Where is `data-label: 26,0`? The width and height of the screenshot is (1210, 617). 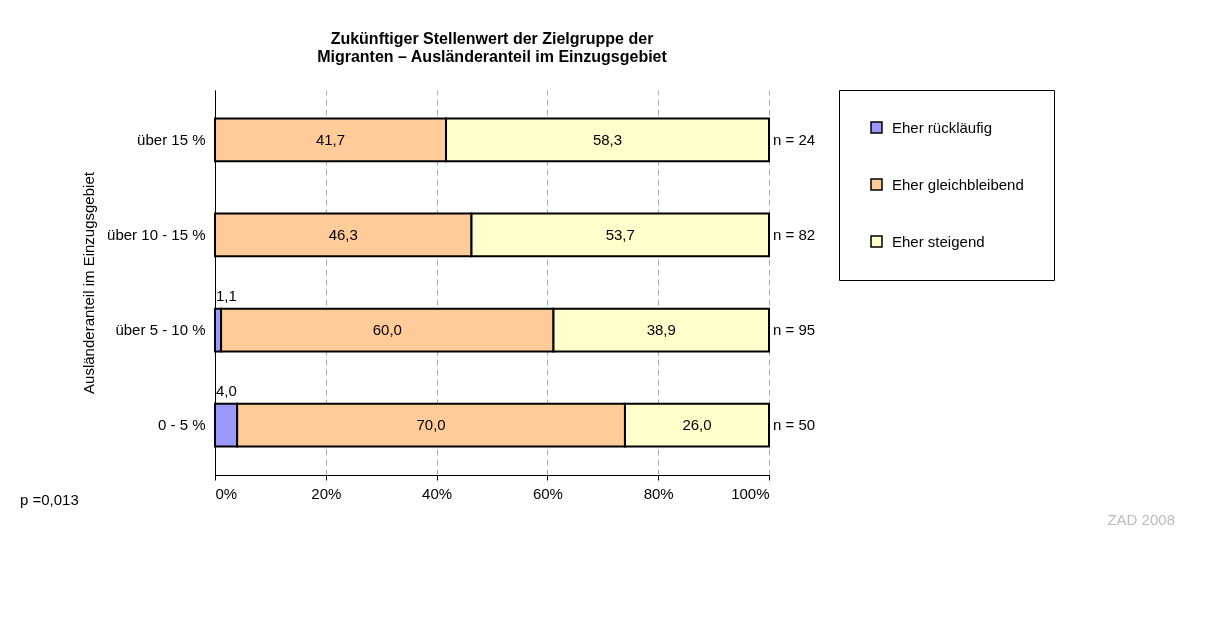
data-label: 26,0 is located at coordinates (697, 425).